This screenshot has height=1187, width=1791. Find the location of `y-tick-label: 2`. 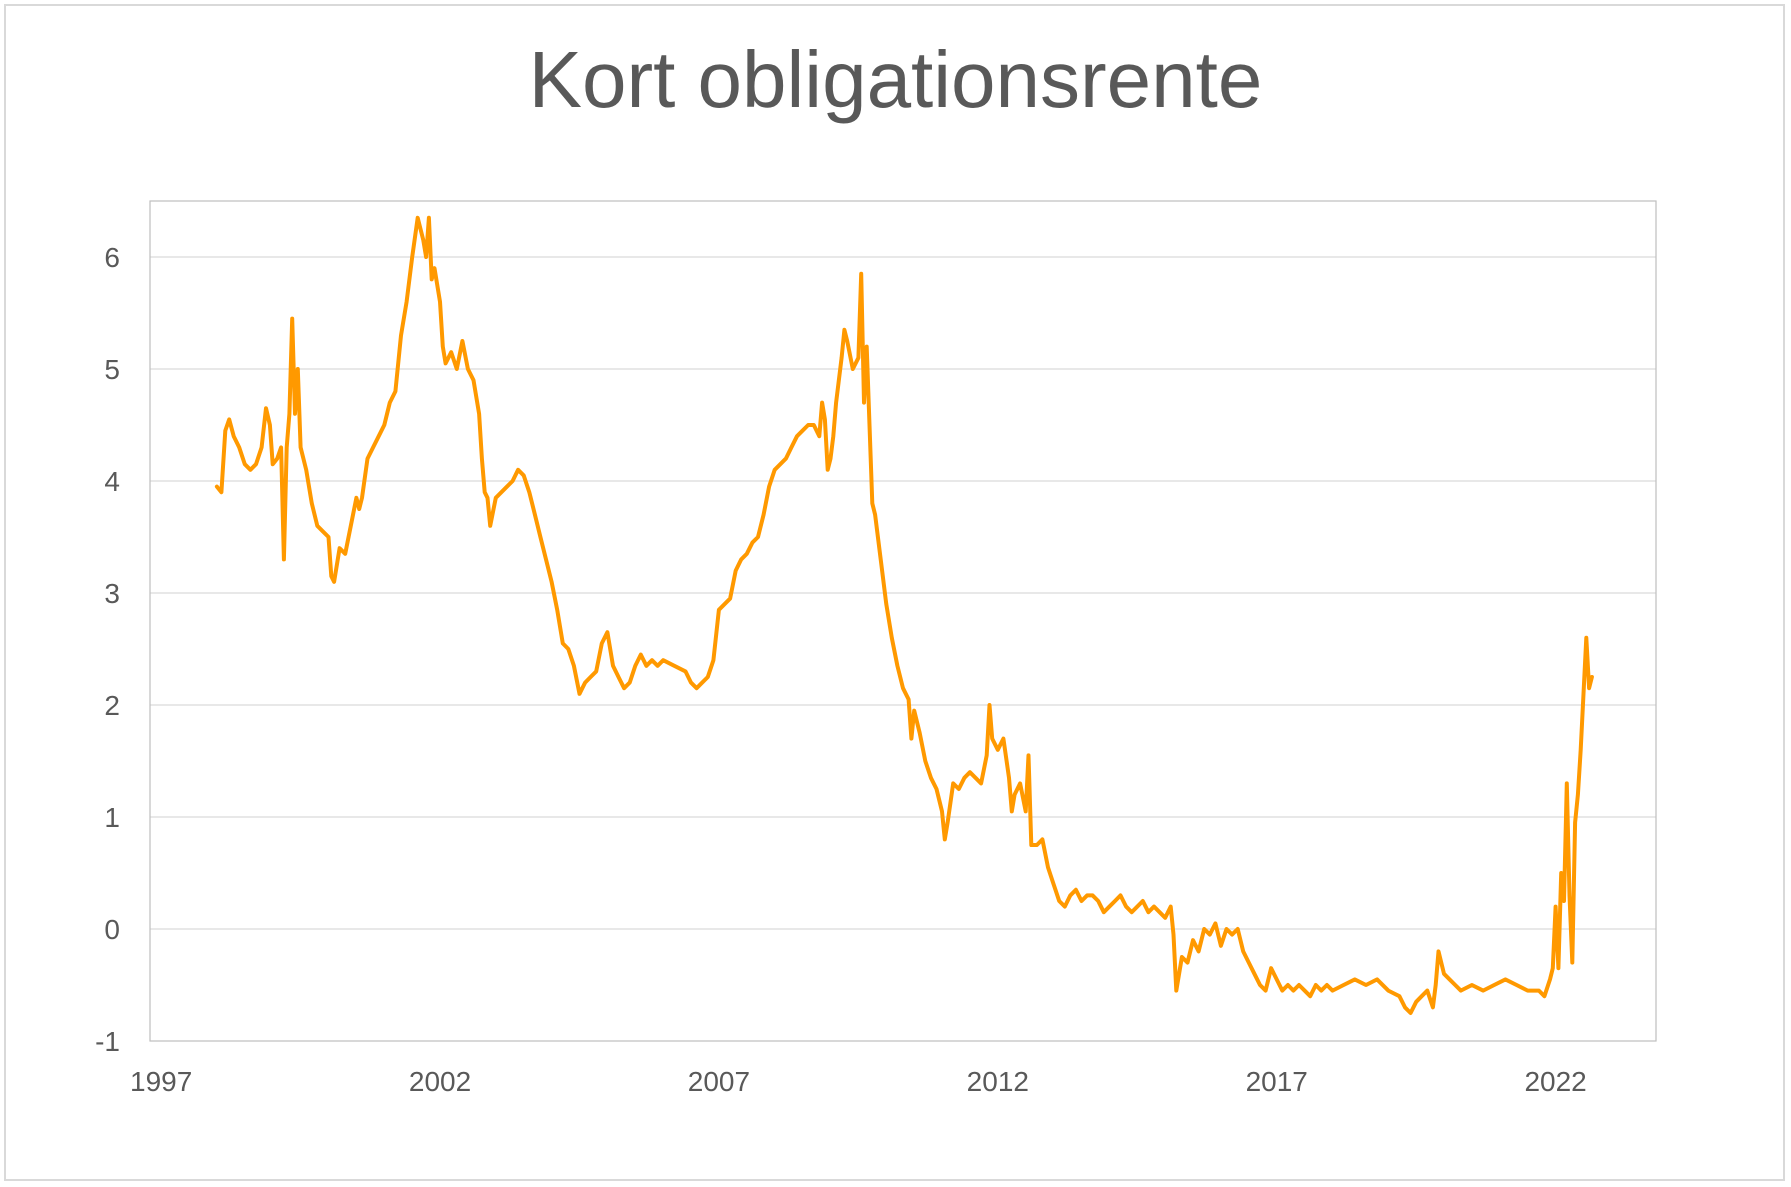

y-tick-label: 2 is located at coordinates (112, 705).